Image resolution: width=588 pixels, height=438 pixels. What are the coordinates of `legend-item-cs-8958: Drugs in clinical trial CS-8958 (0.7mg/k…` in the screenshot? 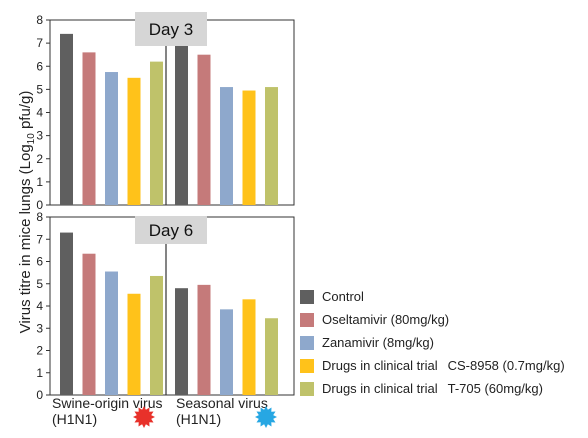 It's located at (432, 365).